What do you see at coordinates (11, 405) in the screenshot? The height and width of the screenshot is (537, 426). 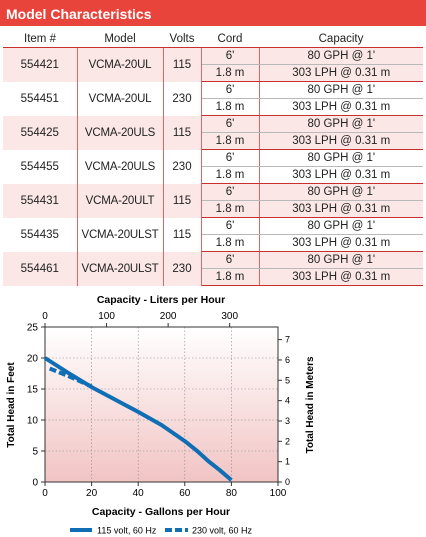 I see `left-axis-title: Total Head in Feet` at bounding box center [11, 405].